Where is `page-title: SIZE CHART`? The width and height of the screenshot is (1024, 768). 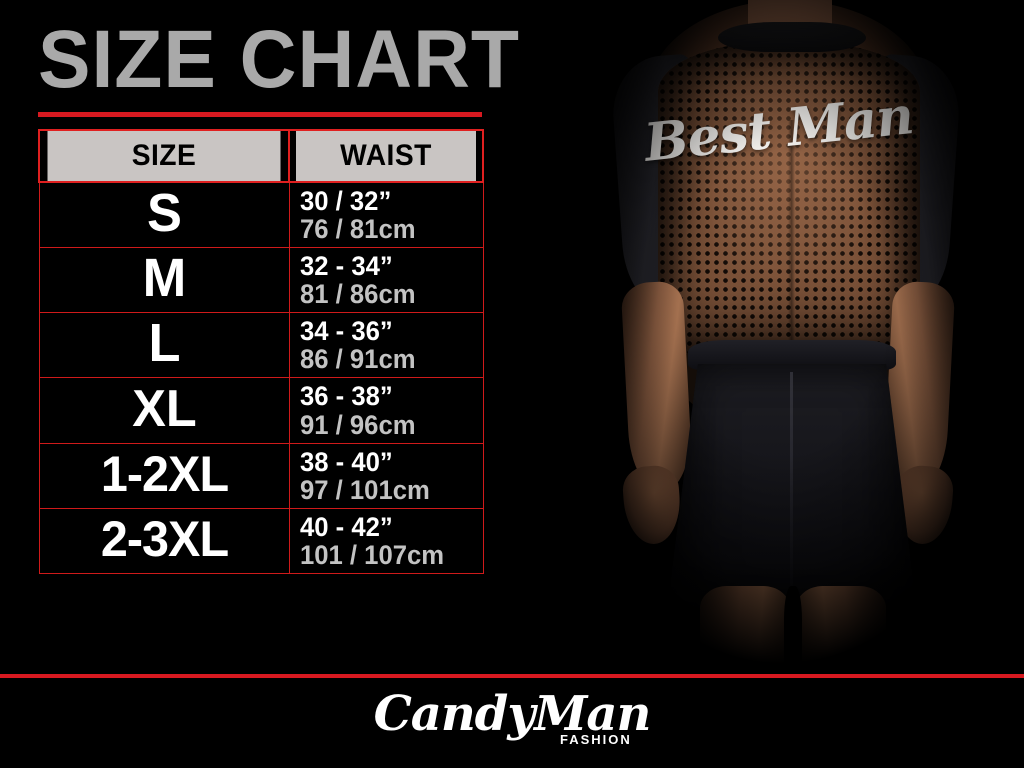 page-title: SIZE CHART is located at coordinates (279, 59).